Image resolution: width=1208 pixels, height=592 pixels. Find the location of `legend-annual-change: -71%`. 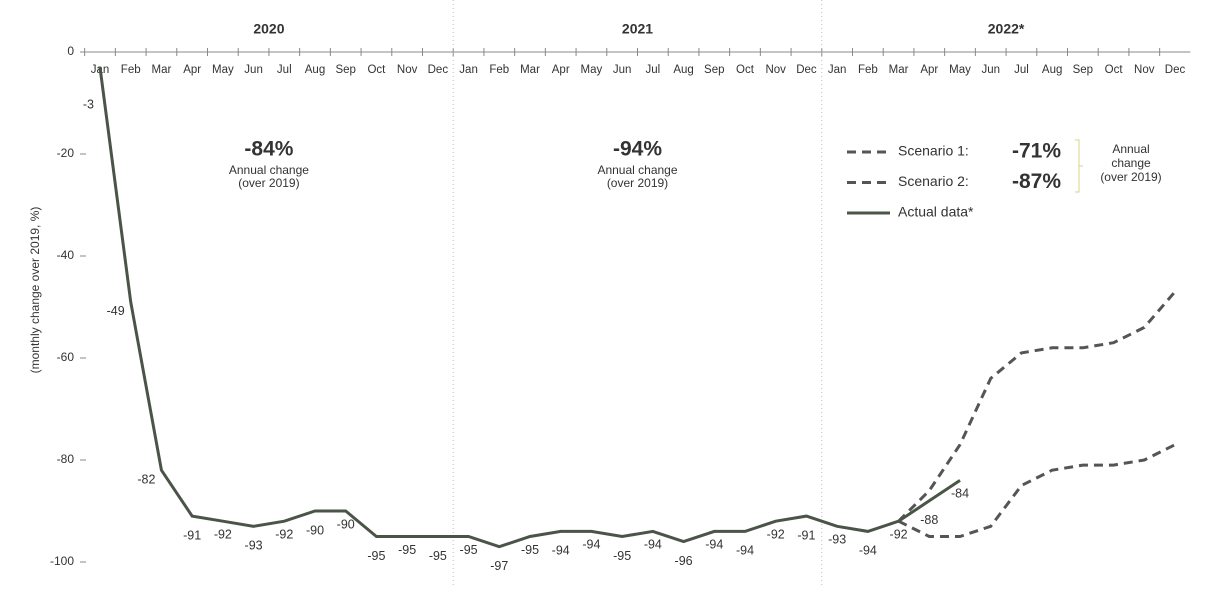

legend-annual-change: -71% is located at coordinates (1036, 151).